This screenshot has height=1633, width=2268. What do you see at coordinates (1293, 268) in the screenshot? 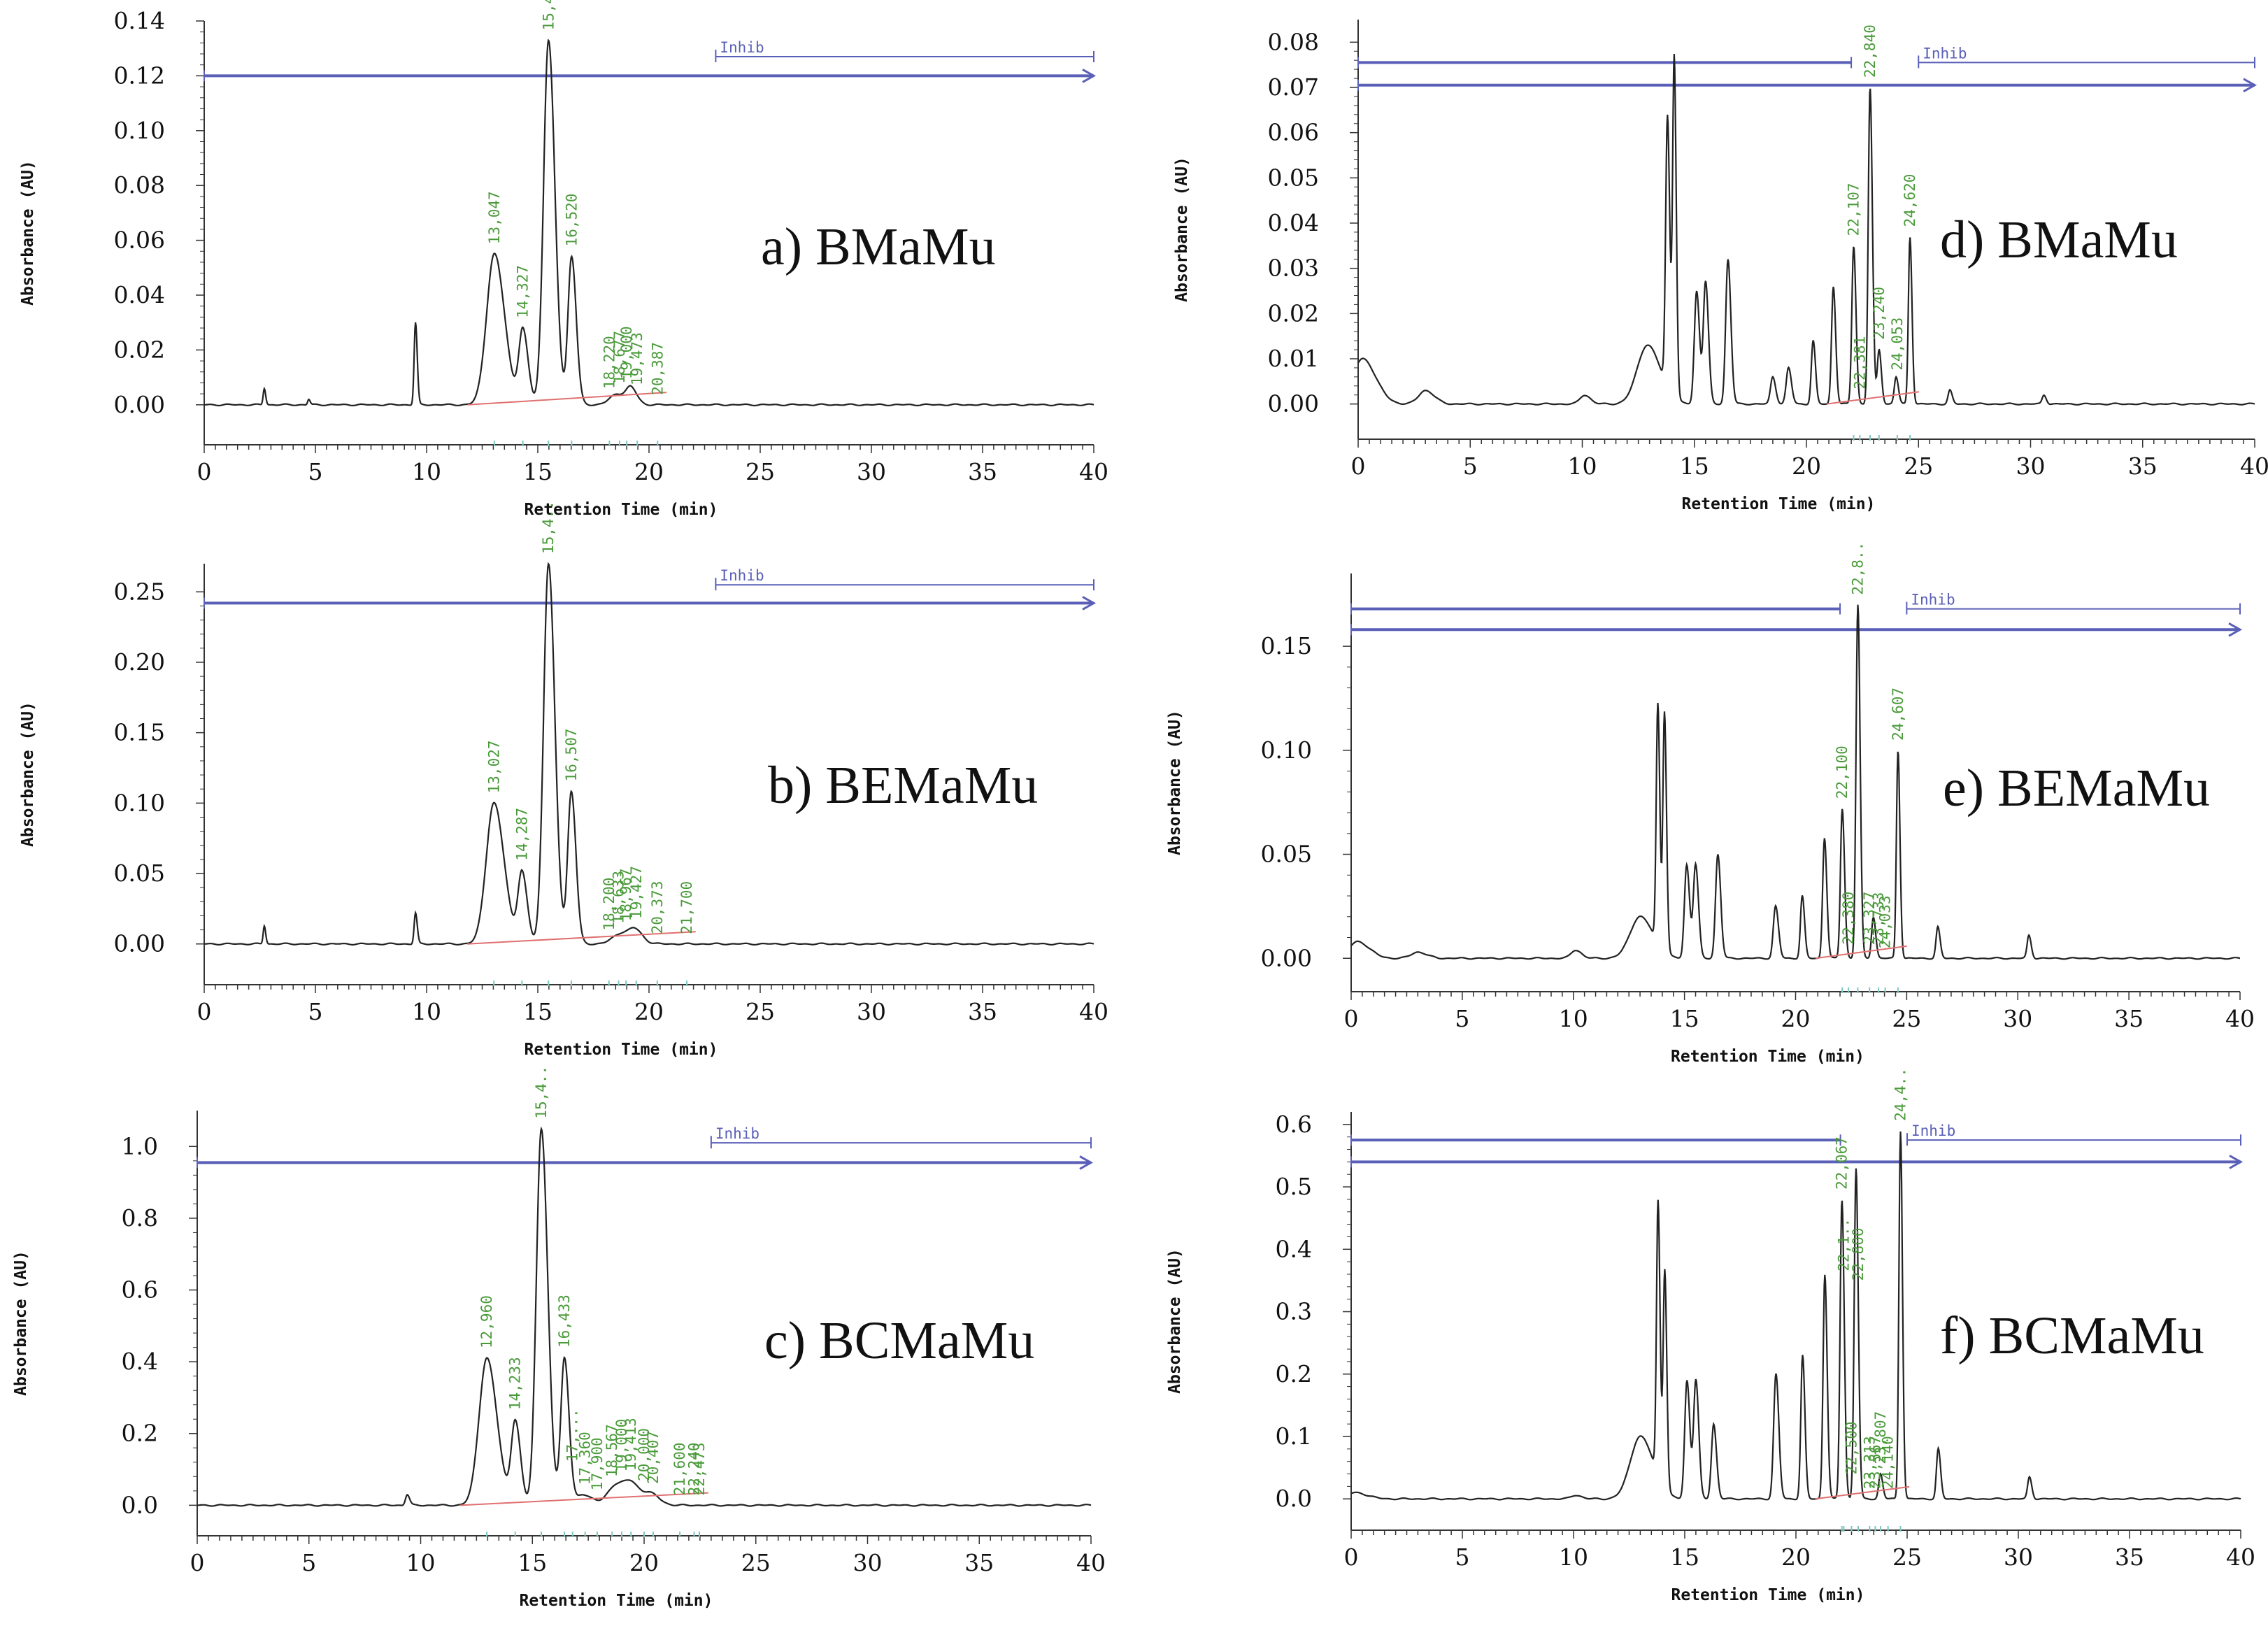
I see `y-tick-label: 0.03` at bounding box center [1293, 268].